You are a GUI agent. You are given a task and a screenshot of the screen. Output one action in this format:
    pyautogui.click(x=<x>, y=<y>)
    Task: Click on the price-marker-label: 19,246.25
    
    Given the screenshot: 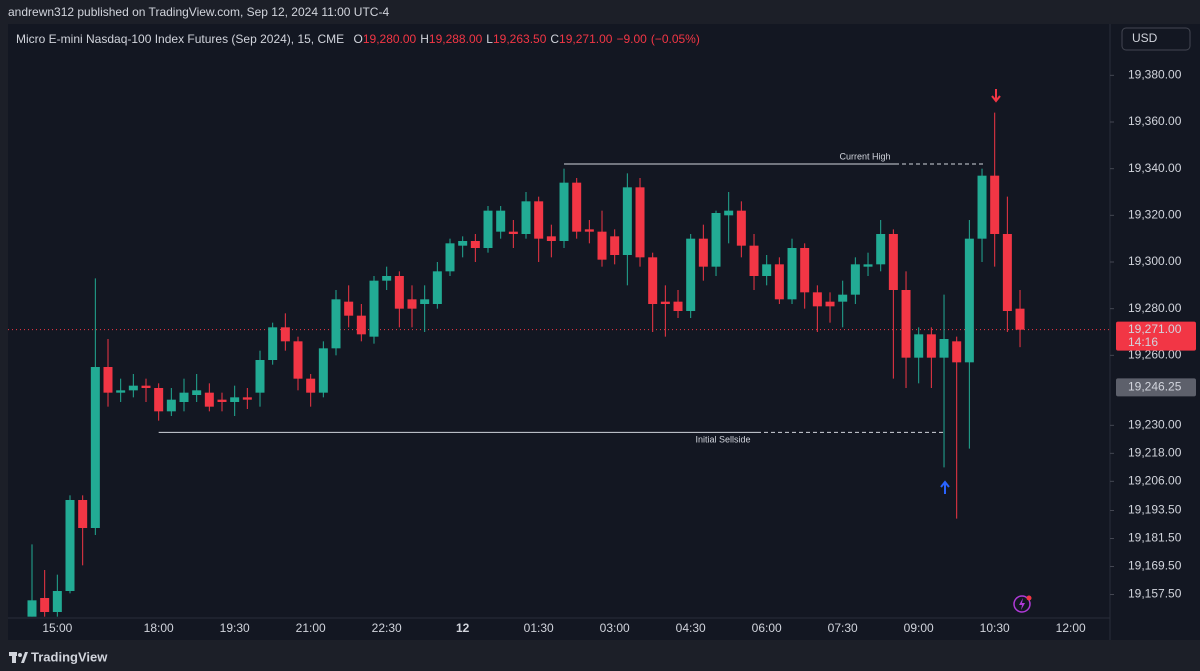 What is the action you would take?
    pyautogui.click(x=1155, y=387)
    